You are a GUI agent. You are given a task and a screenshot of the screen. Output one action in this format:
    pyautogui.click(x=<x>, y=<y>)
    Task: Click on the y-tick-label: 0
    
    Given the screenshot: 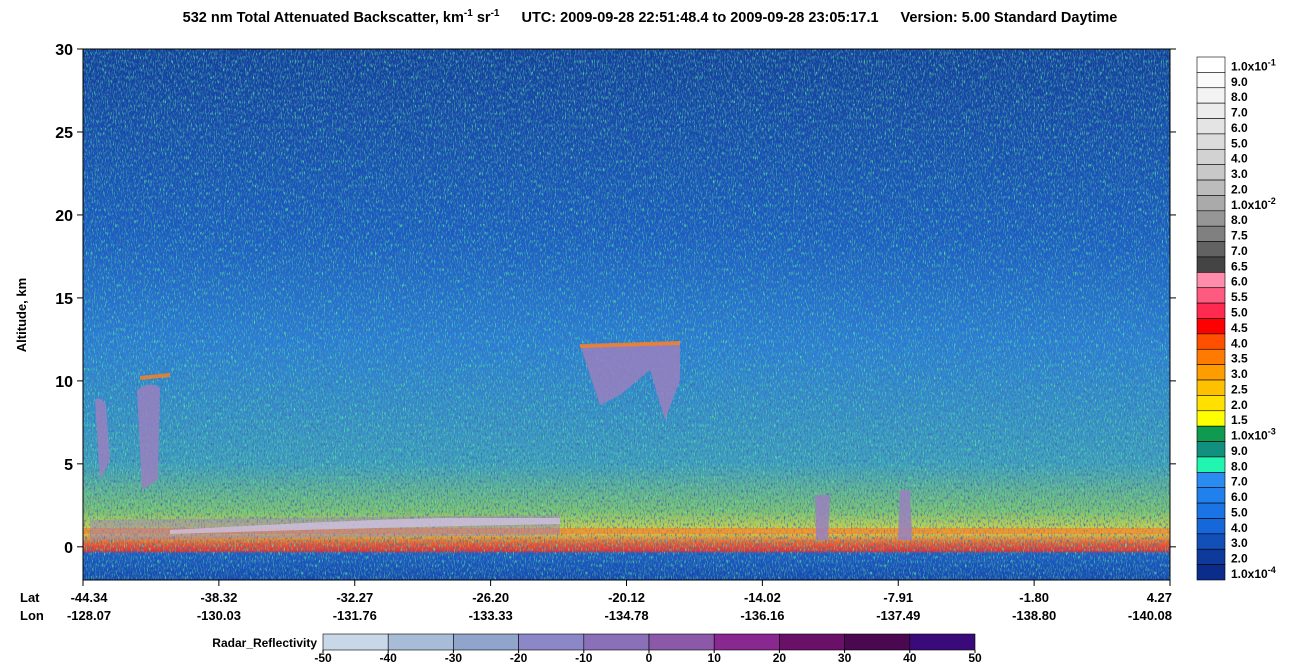 What is the action you would take?
    pyautogui.click(x=68, y=548)
    